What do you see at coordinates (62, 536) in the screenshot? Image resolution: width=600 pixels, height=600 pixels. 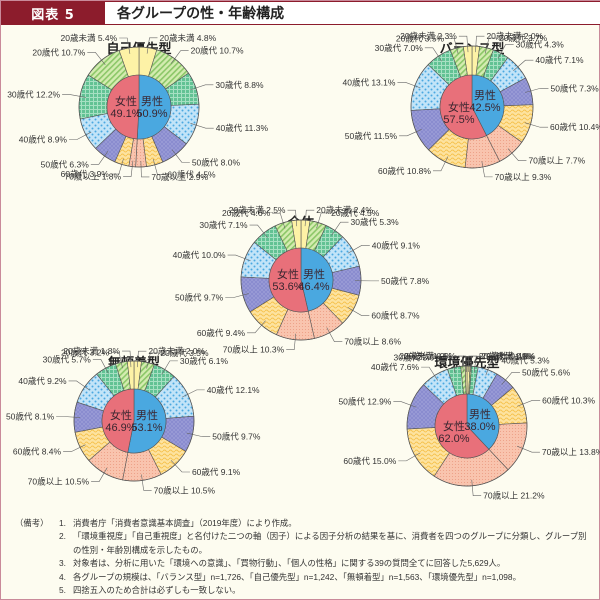 I see `note-number: 2.` at bounding box center [62, 536].